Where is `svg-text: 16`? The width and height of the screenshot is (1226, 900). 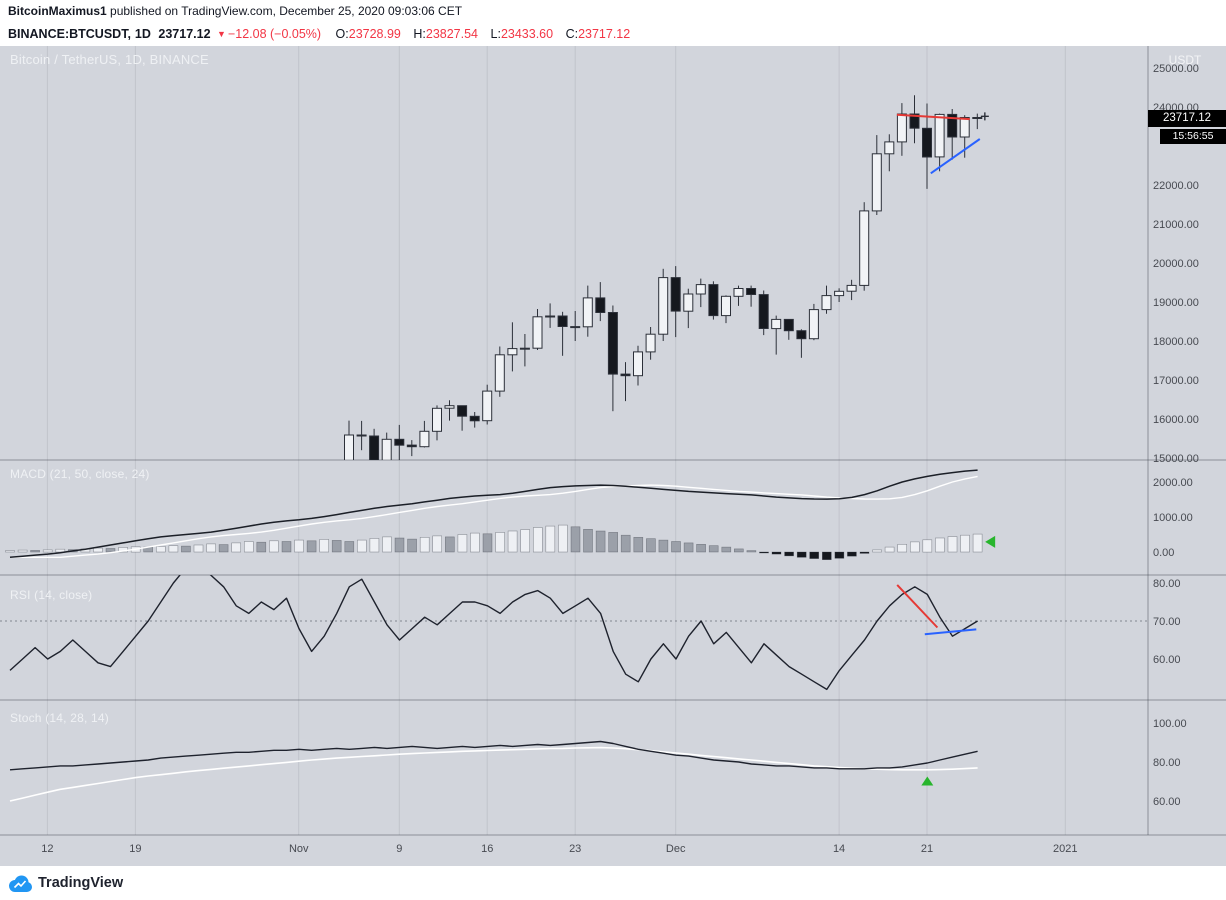 svg-text: 16 is located at coordinates (487, 849).